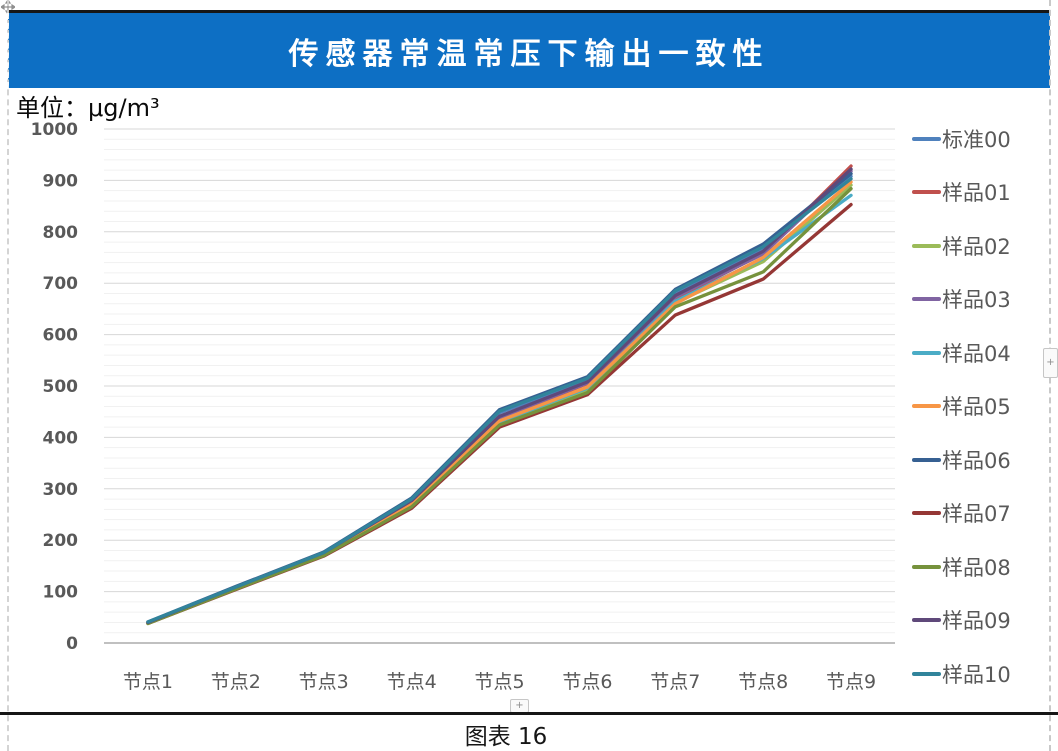 Image resolution: width=1058 pixels, height=751 pixels. What do you see at coordinates (236, 682) in the screenshot?
I see `x-axis-tick-label: 节点2` at bounding box center [236, 682].